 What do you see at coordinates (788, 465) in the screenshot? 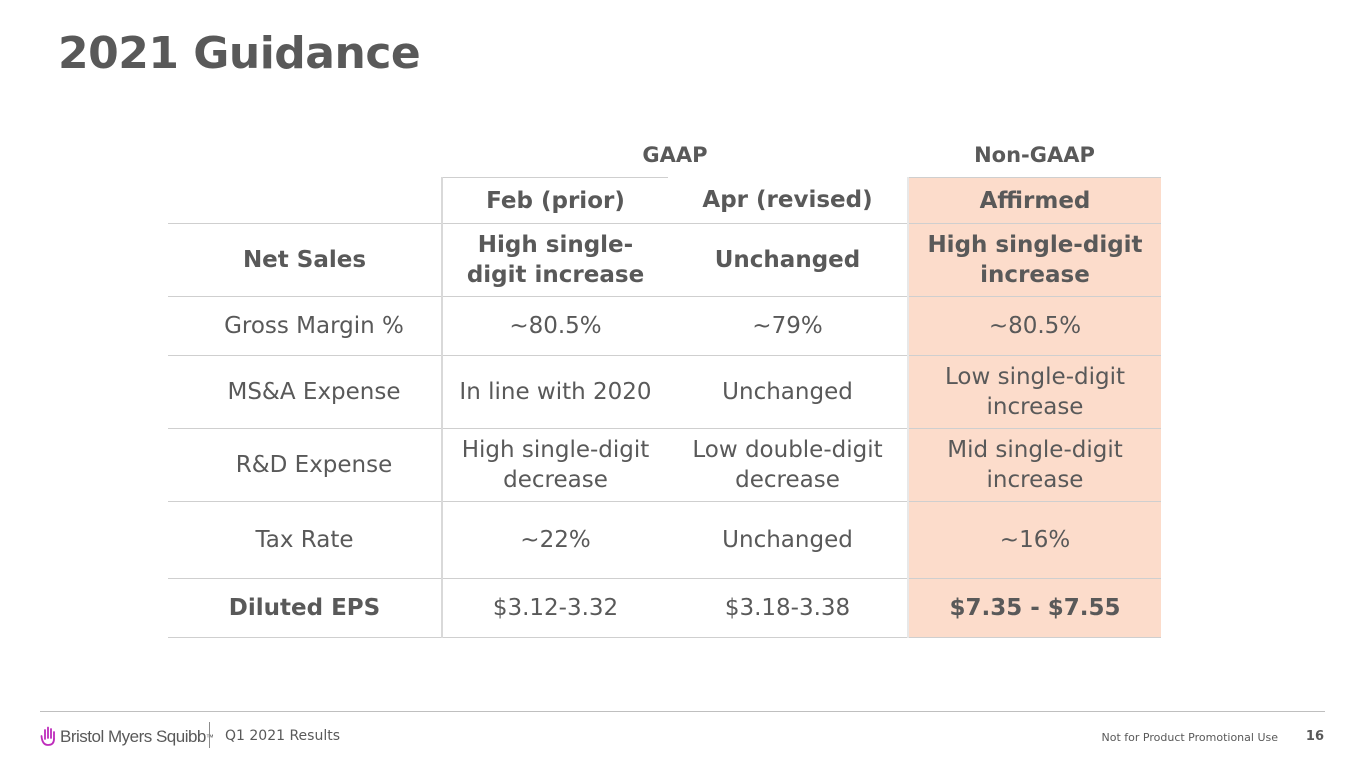
I see `cell-apr: Low double-digit decrease` at bounding box center [788, 465].